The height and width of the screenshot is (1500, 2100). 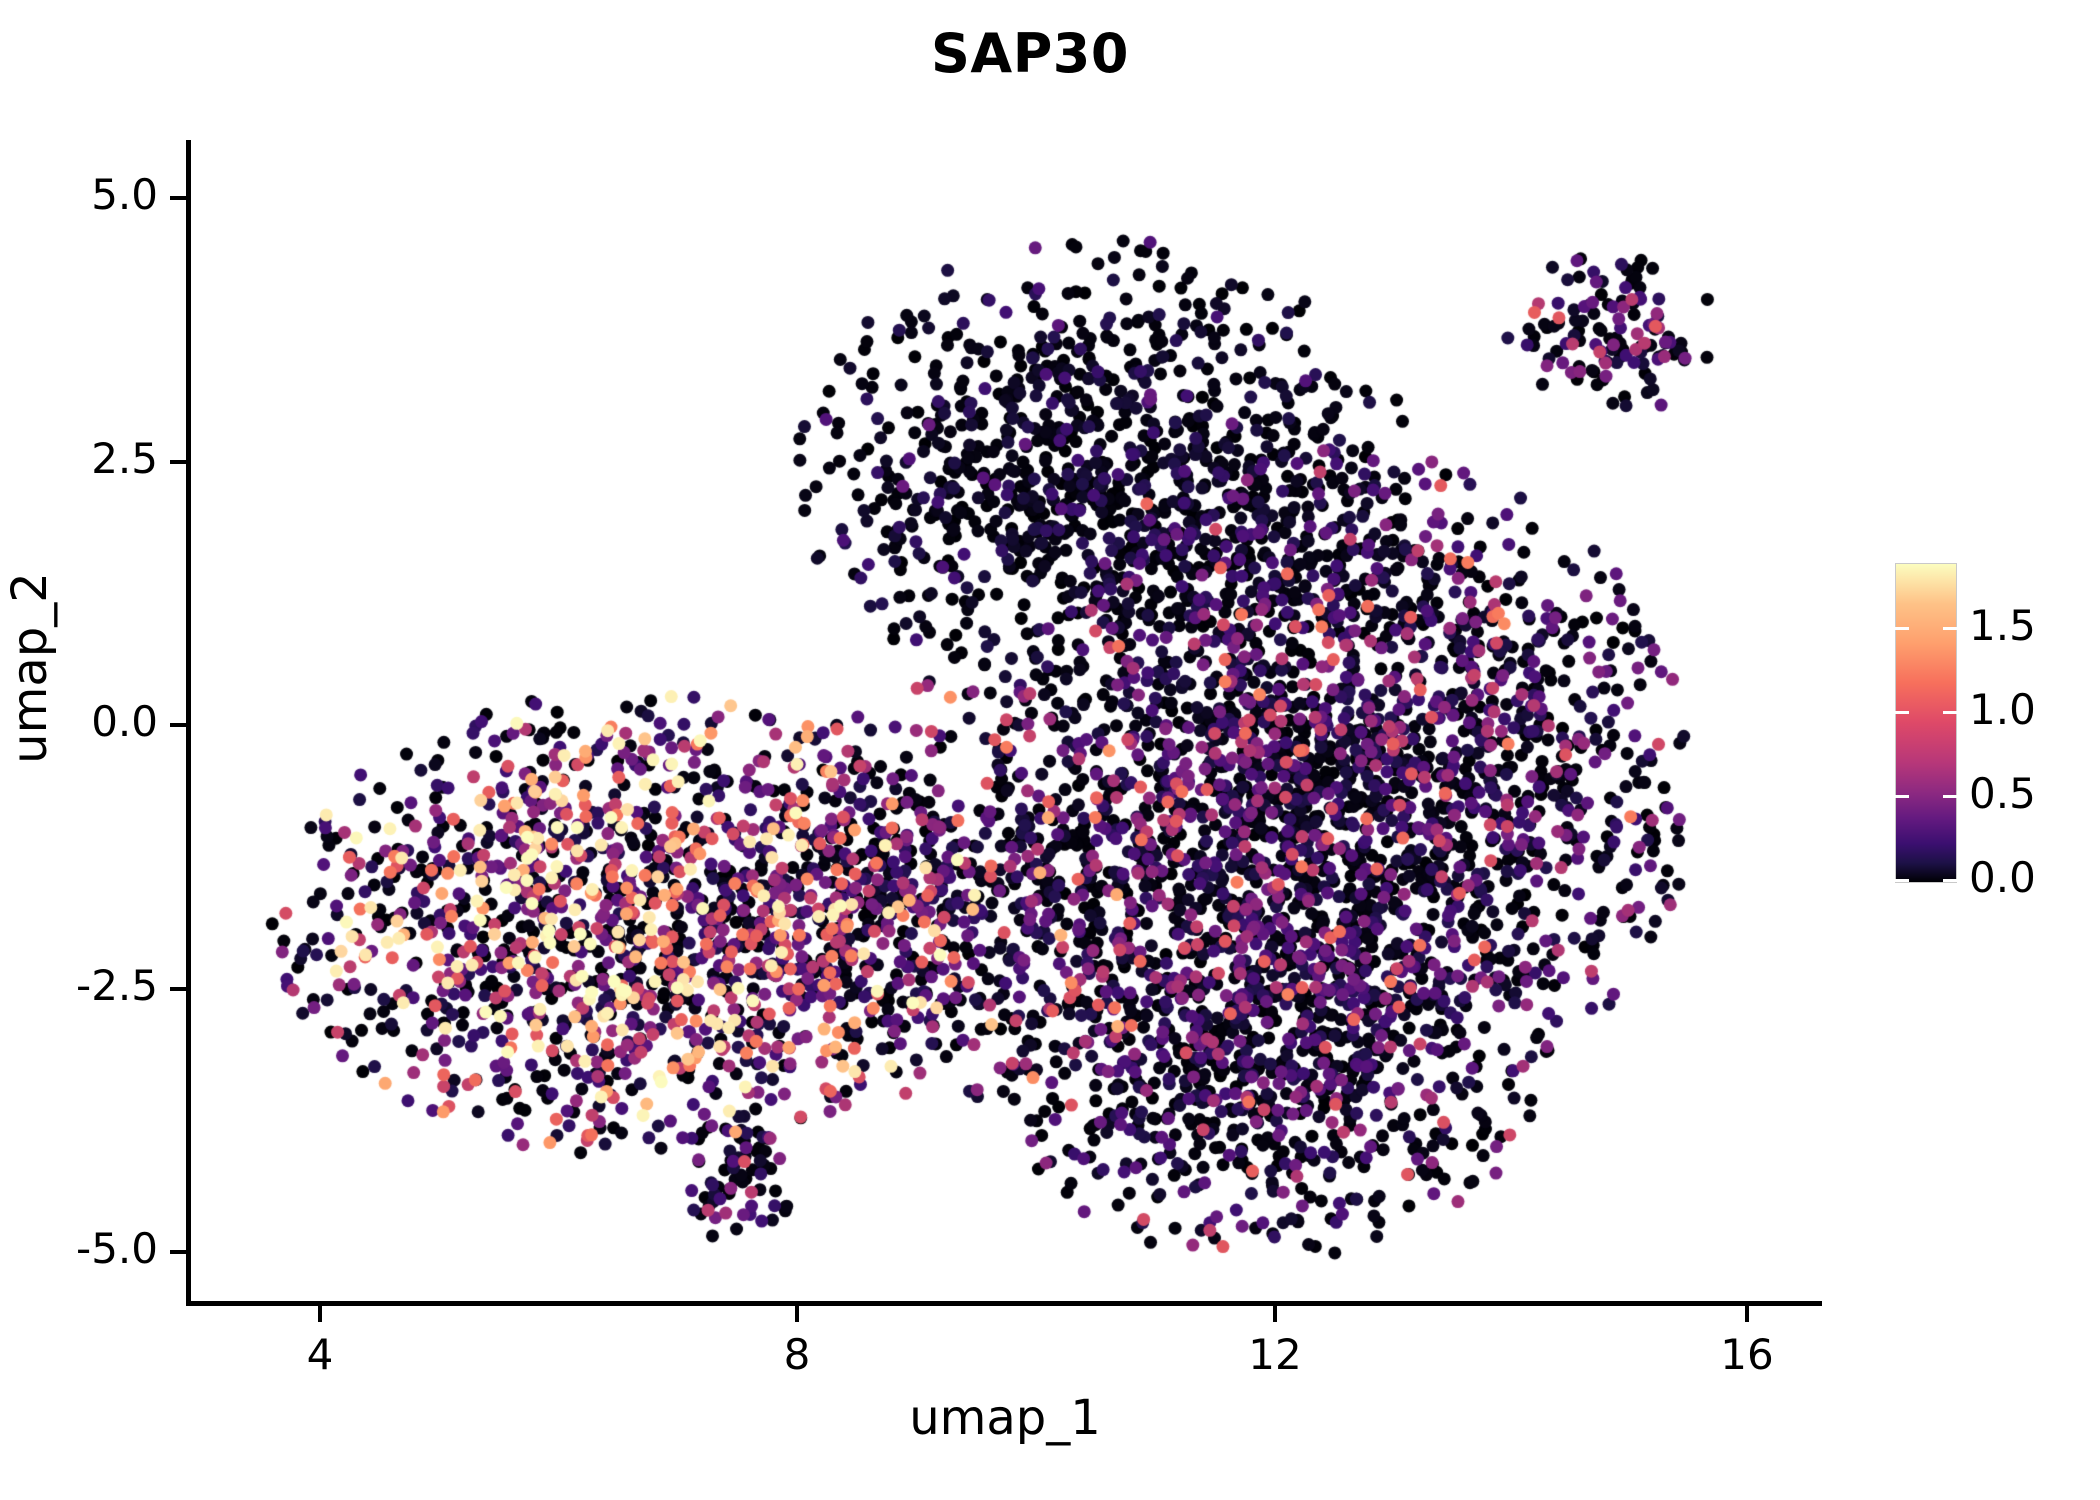 What do you see at coordinates (117, 985) in the screenshot?
I see `y-tick-label: -2.5` at bounding box center [117, 985].